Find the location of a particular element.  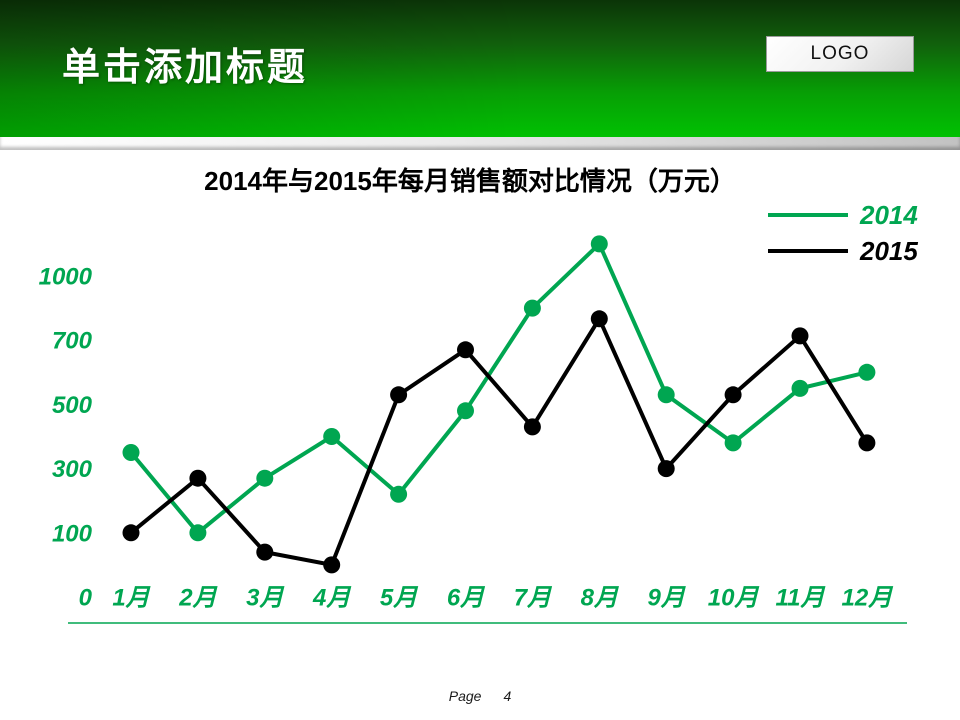

x-axis-tick-label: 7月 is located at coordinates (533, 598).